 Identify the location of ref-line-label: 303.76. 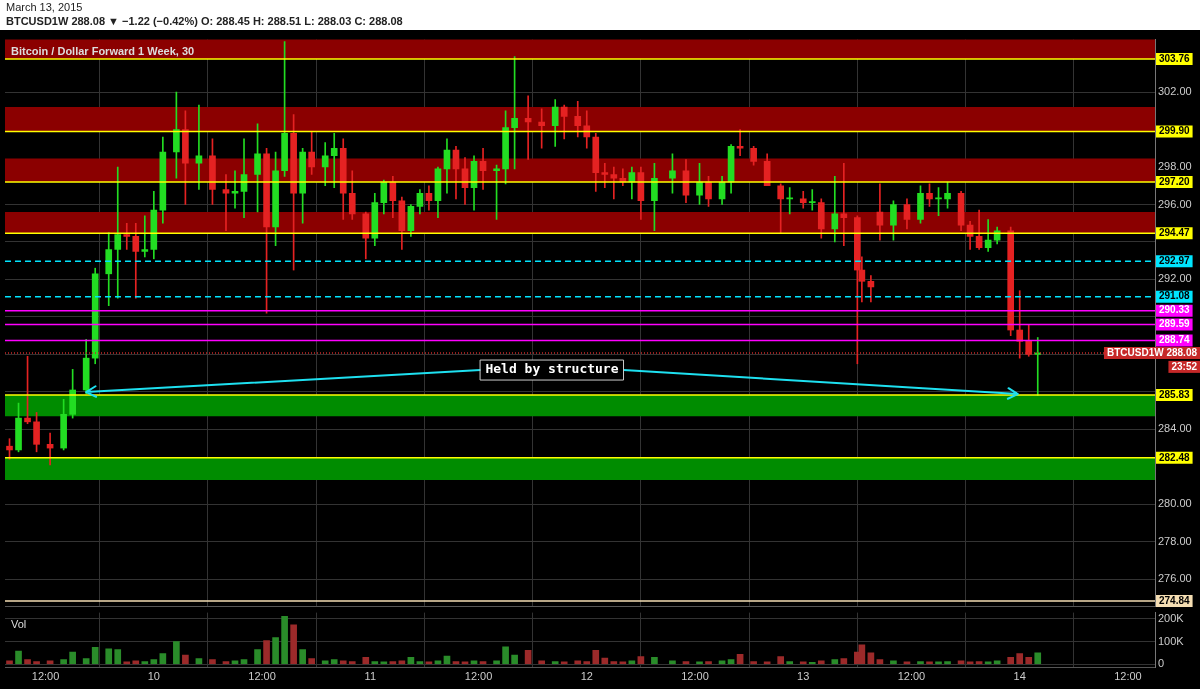
(1175, 58).